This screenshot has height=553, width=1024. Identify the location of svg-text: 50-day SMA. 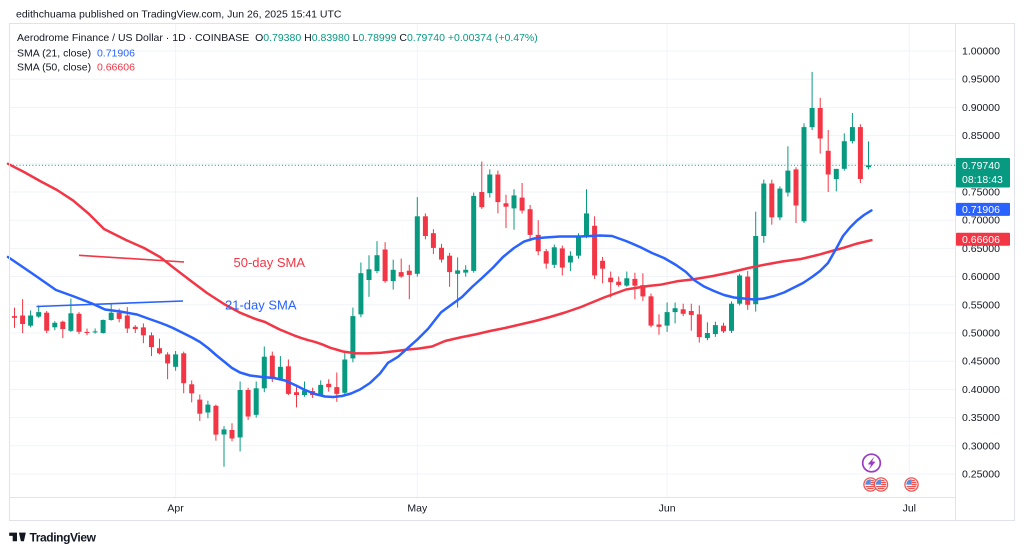
(270, 262).